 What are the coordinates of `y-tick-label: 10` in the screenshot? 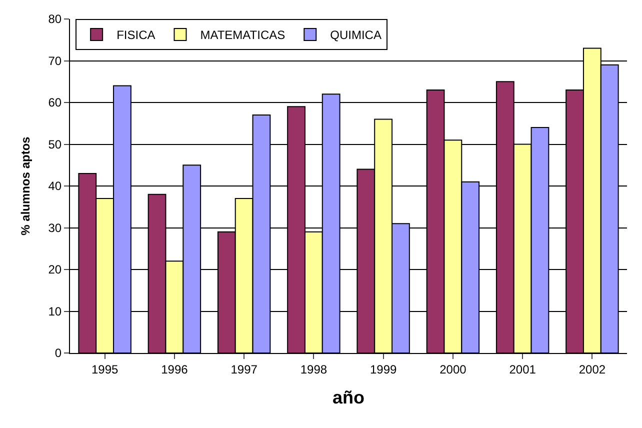 It's located at (55, 311).